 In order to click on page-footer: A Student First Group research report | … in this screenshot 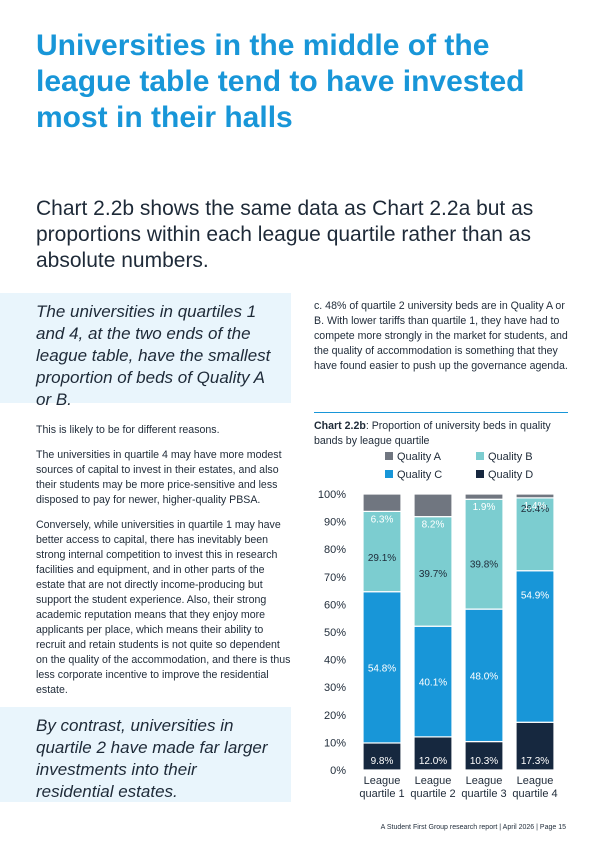, I will do `click(473, 827)`.